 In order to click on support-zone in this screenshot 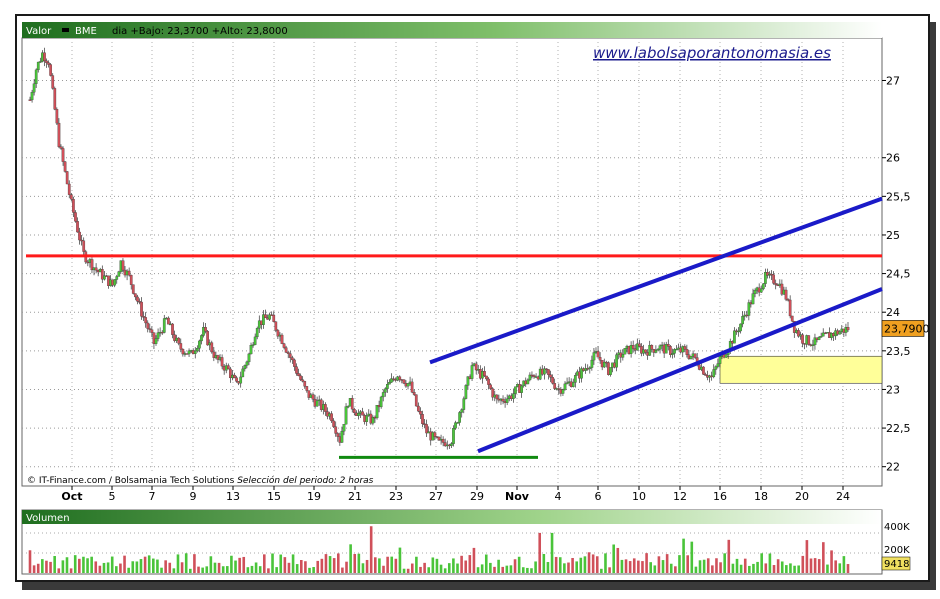, I will do `click(801, 369)`.